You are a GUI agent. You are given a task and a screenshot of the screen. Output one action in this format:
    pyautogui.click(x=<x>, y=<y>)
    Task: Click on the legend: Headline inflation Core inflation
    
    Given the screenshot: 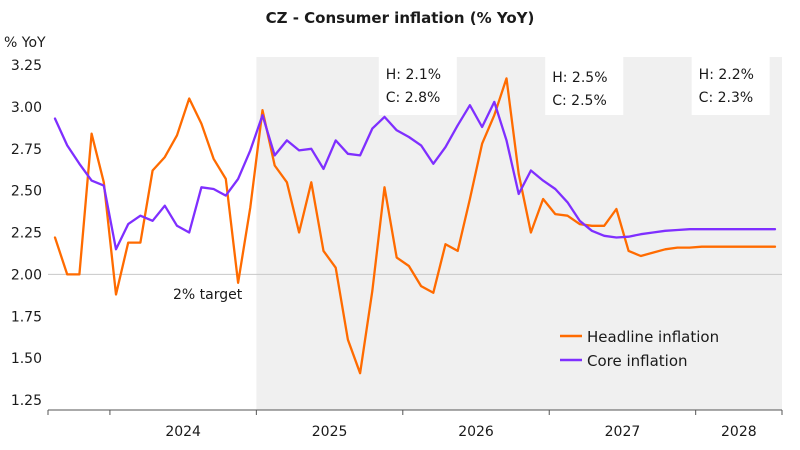 What is the action you would take?
    pyautogui.click(x=639, y=349)
    